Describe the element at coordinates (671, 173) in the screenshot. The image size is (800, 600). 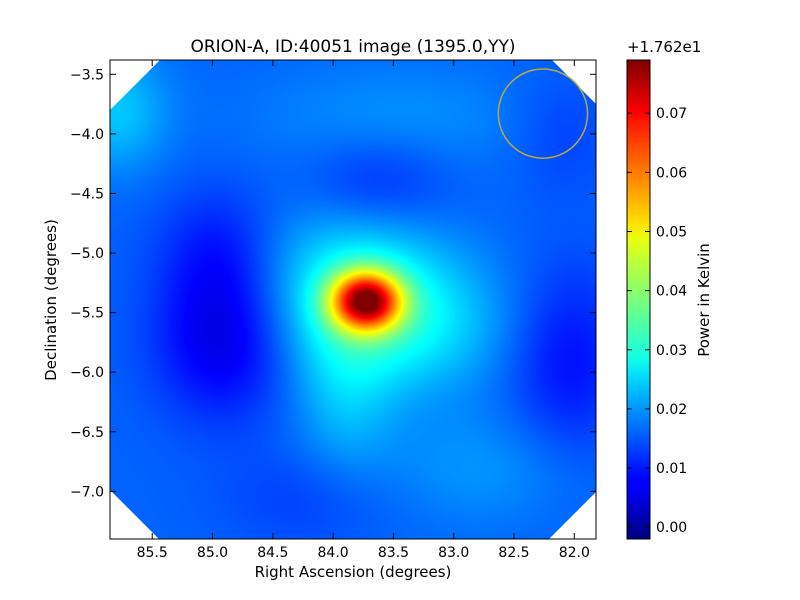
I see `colorbar-tick-label: 0.06` at that location.